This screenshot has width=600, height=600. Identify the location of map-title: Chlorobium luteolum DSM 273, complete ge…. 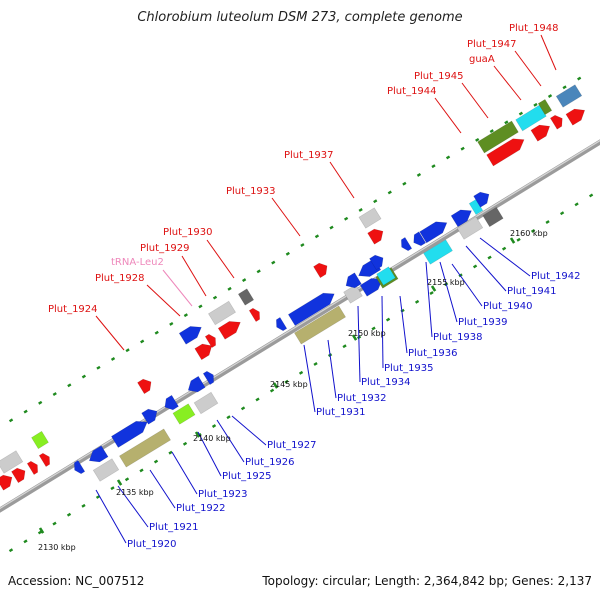
(300, 17).